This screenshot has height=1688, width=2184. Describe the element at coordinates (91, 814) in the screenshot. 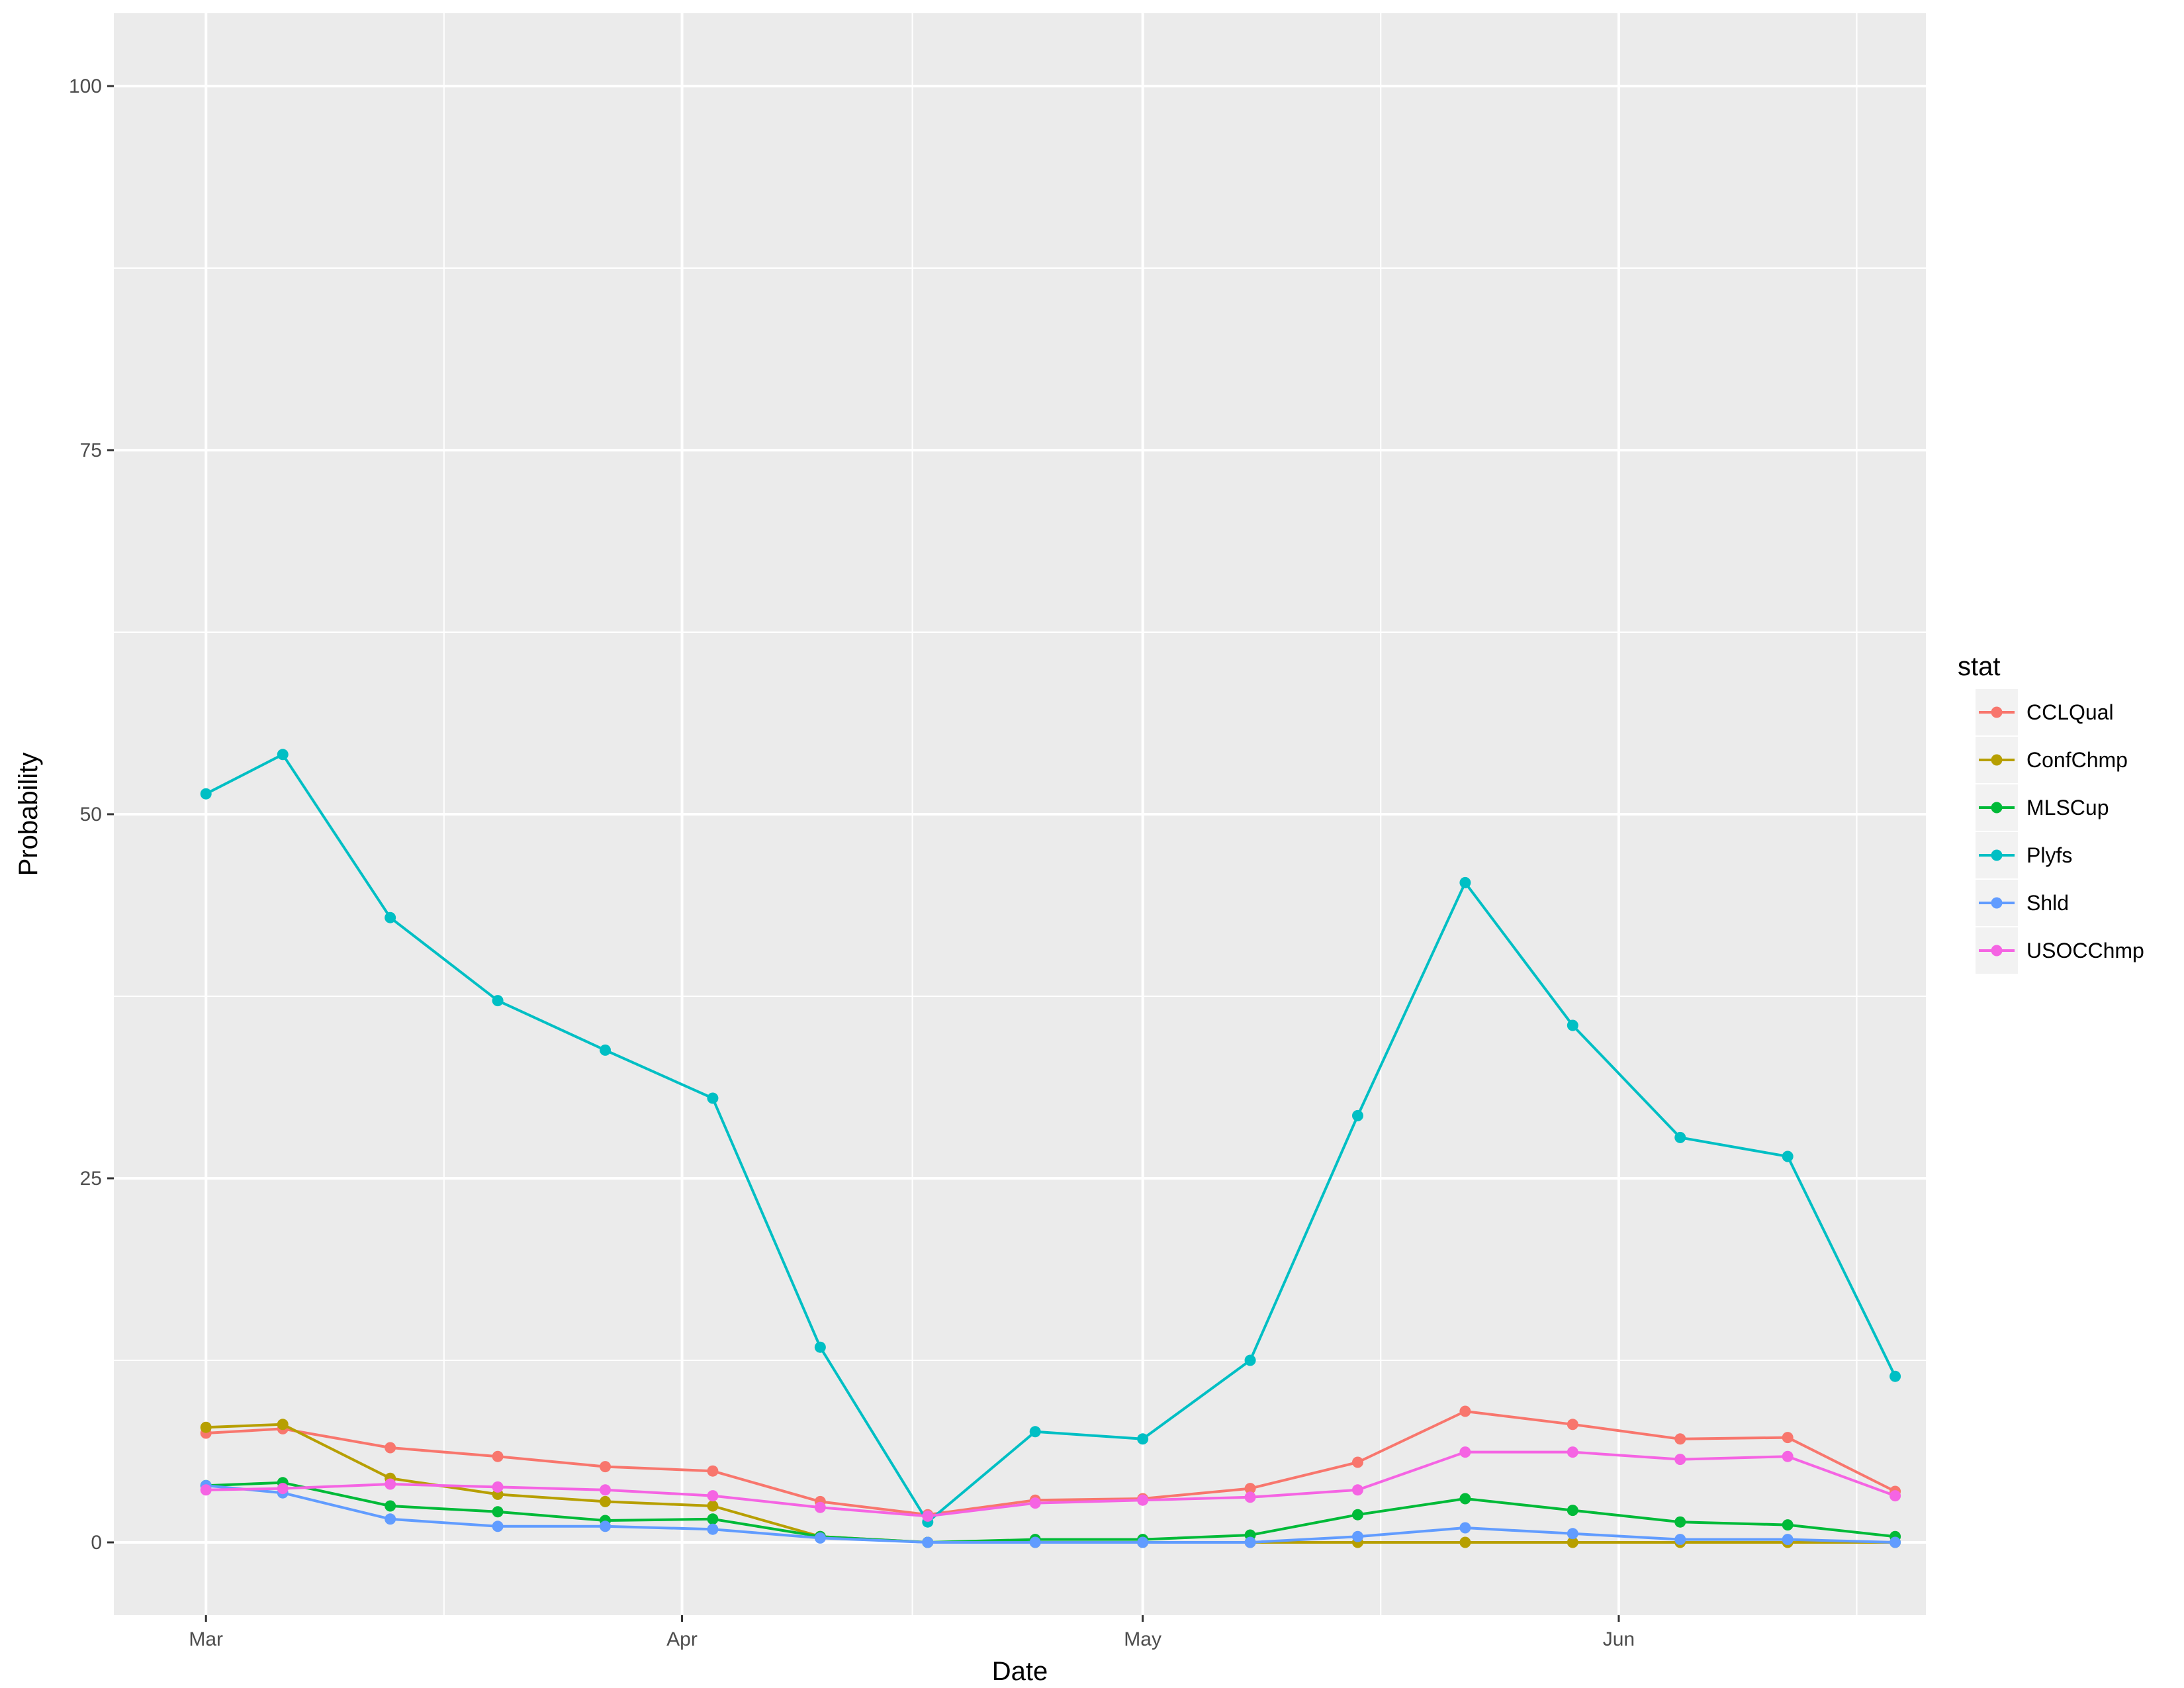

I see `y-tick-label: 50` at that location.